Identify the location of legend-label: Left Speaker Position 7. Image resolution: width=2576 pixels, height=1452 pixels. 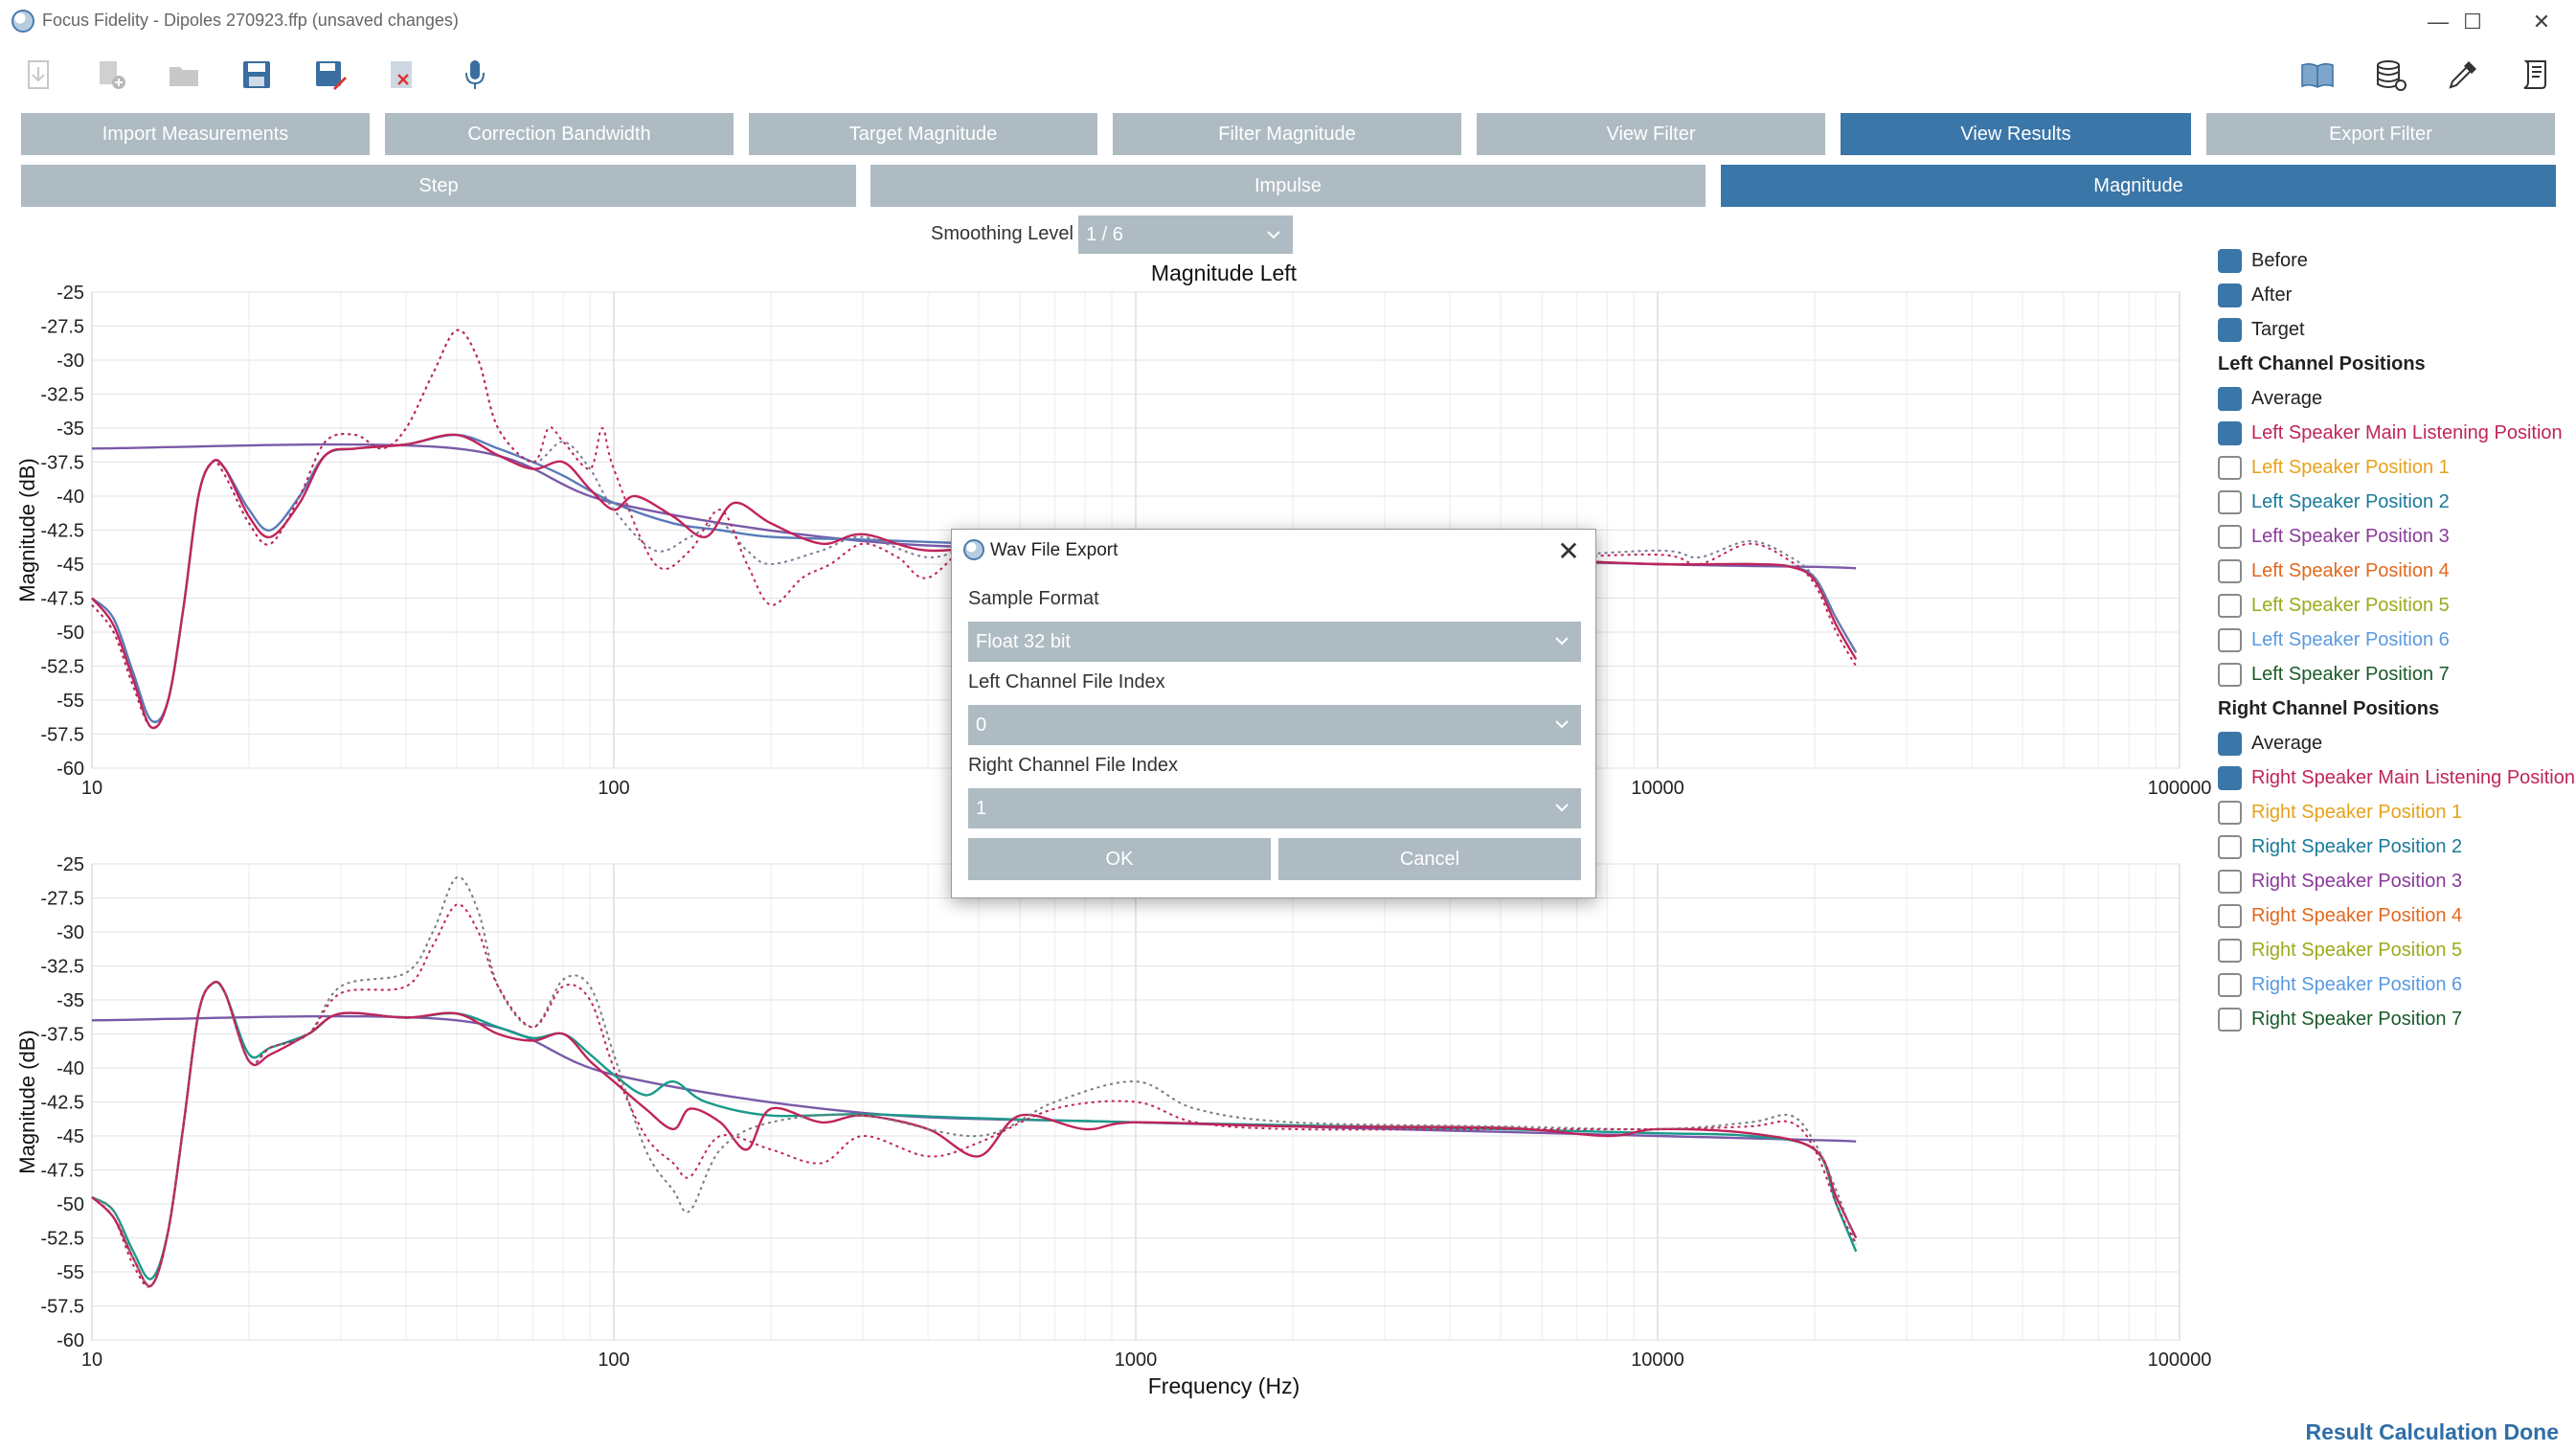
(2350, 674).